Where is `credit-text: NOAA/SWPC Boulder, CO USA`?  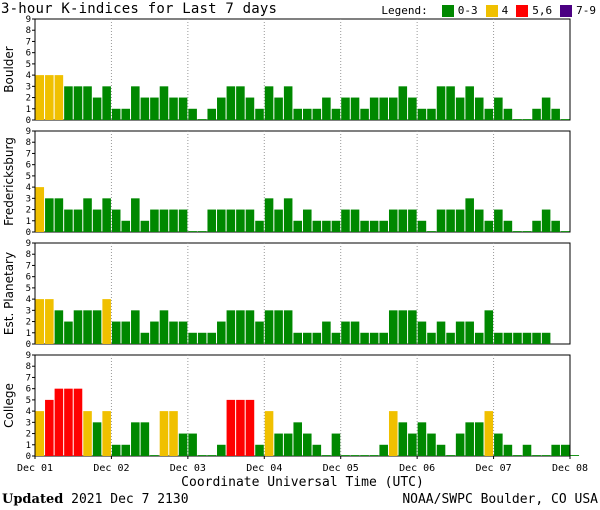 credit-text: NOAA/SWPC Boulder, CO USA is located at coordinates (500, 499).